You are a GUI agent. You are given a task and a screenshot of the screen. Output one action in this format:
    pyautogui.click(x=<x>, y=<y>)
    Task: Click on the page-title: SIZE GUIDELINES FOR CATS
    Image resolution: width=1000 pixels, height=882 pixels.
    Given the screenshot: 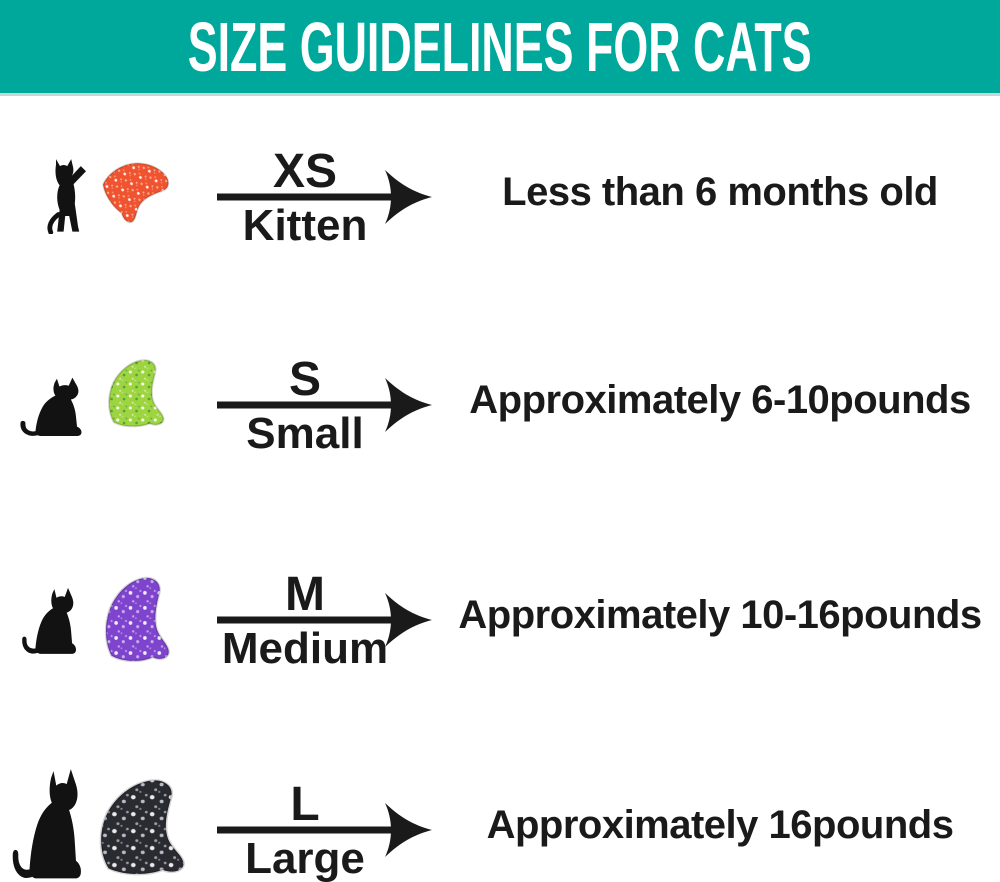 What is the action you would take?
    pyautogui.click(x=500, y=46)
    